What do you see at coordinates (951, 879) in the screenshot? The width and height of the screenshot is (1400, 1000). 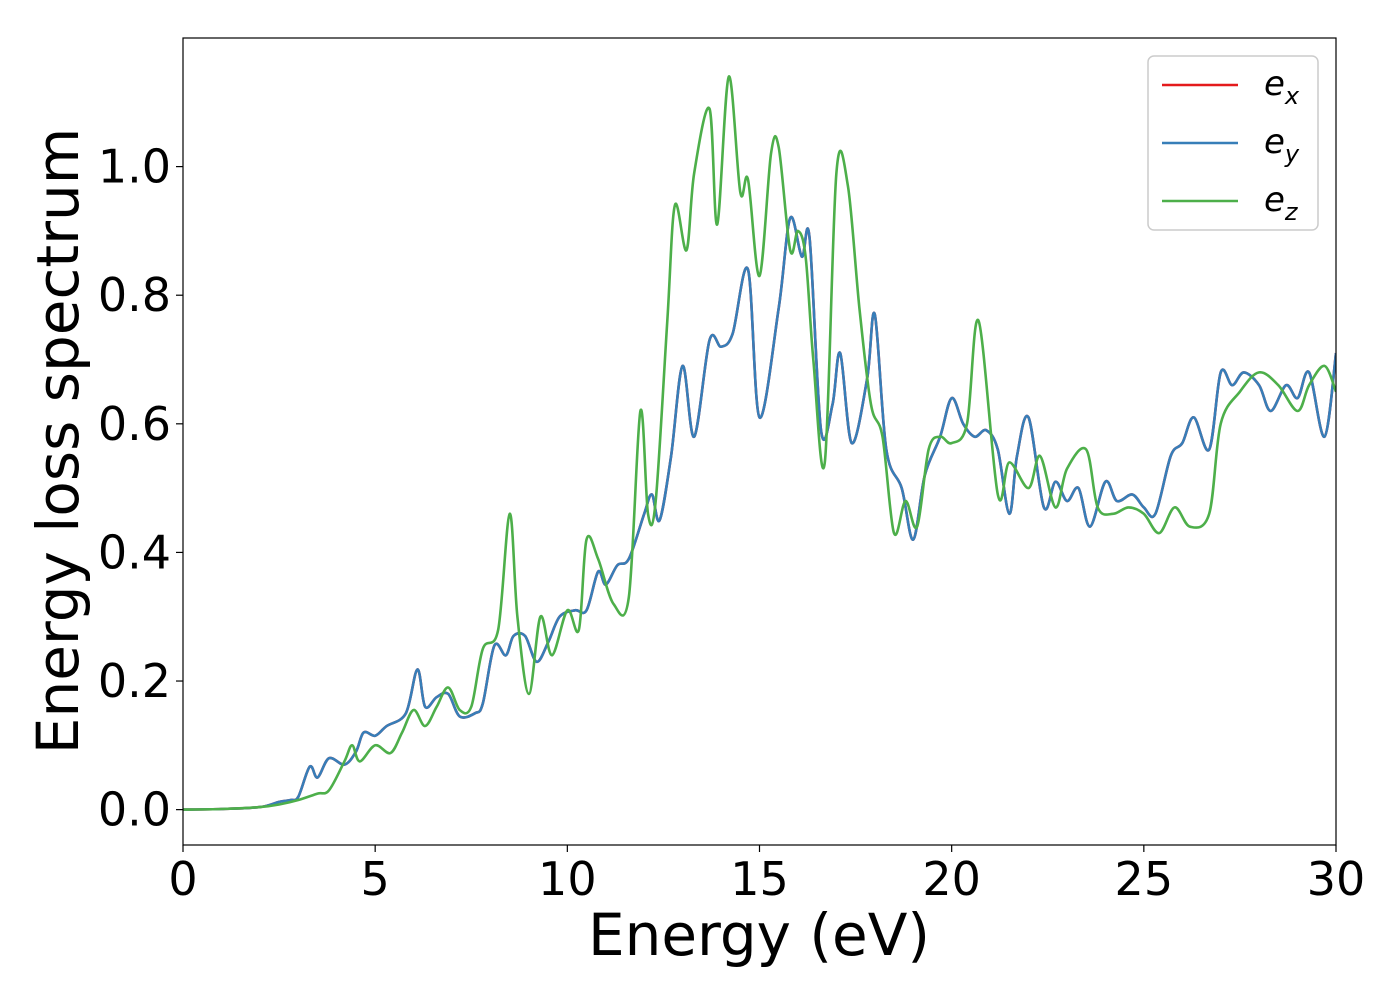 I see `x-tick-label: 20` at bounding box center [951, 879].